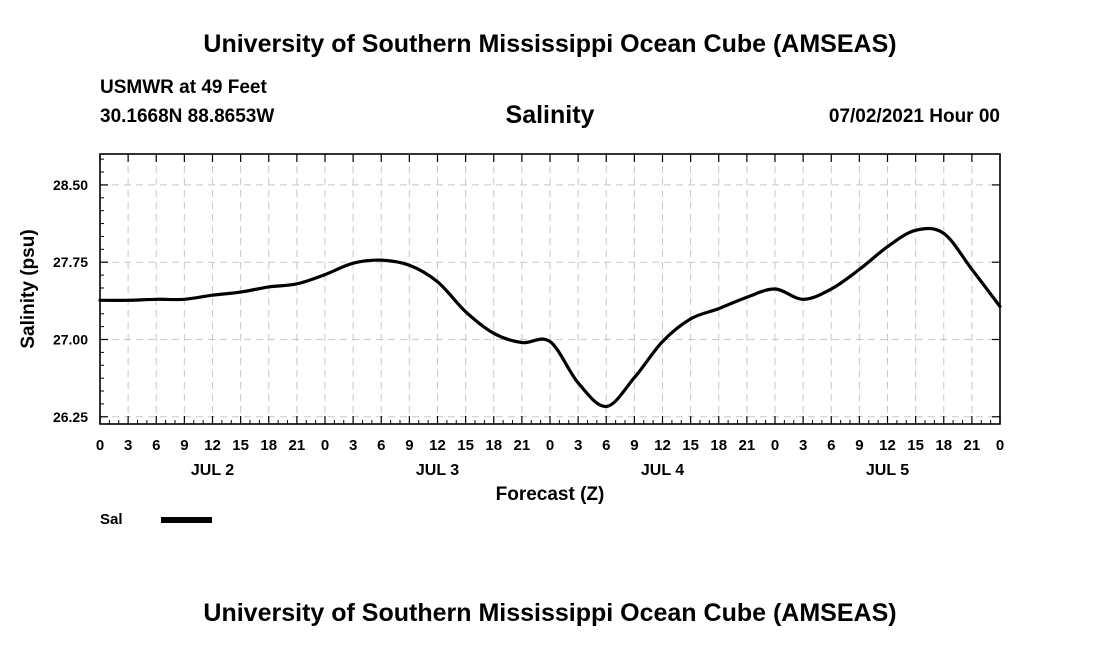 The height and width of the screenshot is (650, 1100). What do you see at coordinates (550, 115) in the screenshot?
I see `parameter-title: Salinity` at bounding box center [550, 115].